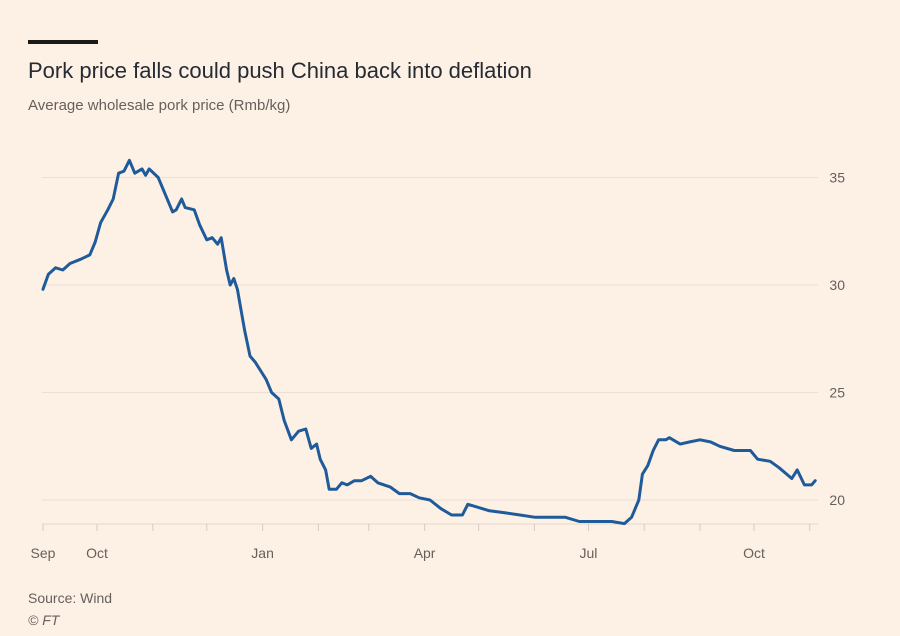 The width and height of the screenshot is (900, 636). Describe the element at coordinates (159, 105) in the screenshot. I see `chart-subtitle: Average wholesale pork price (Rmb/kg)` at that location.